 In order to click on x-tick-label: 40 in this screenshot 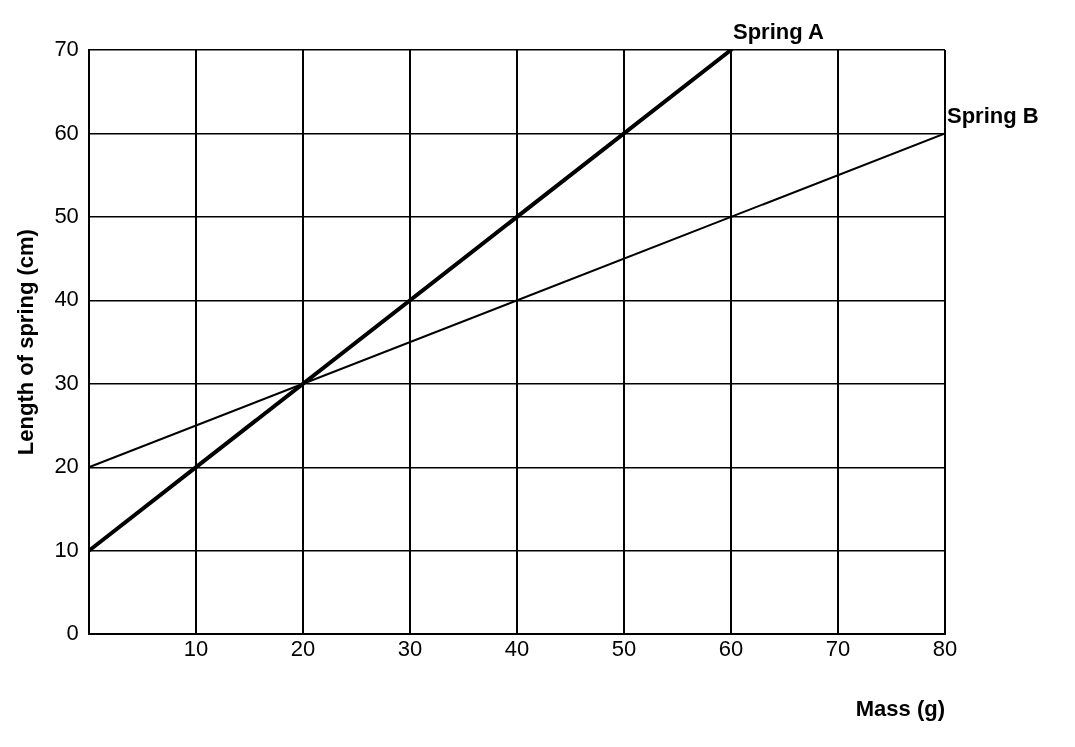, I will do `click(517, 649)`.